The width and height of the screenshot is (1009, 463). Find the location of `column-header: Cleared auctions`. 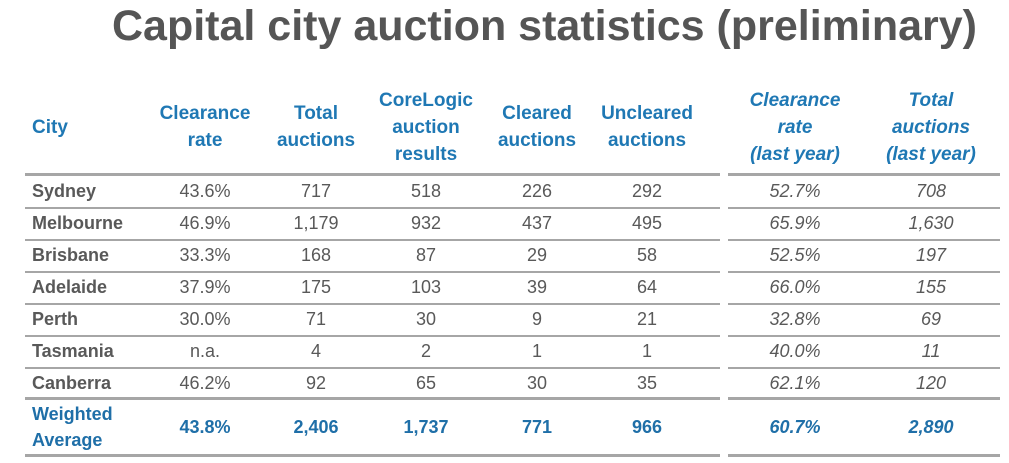

column-header: Cleared auctions is located at coordinates (537, 127).